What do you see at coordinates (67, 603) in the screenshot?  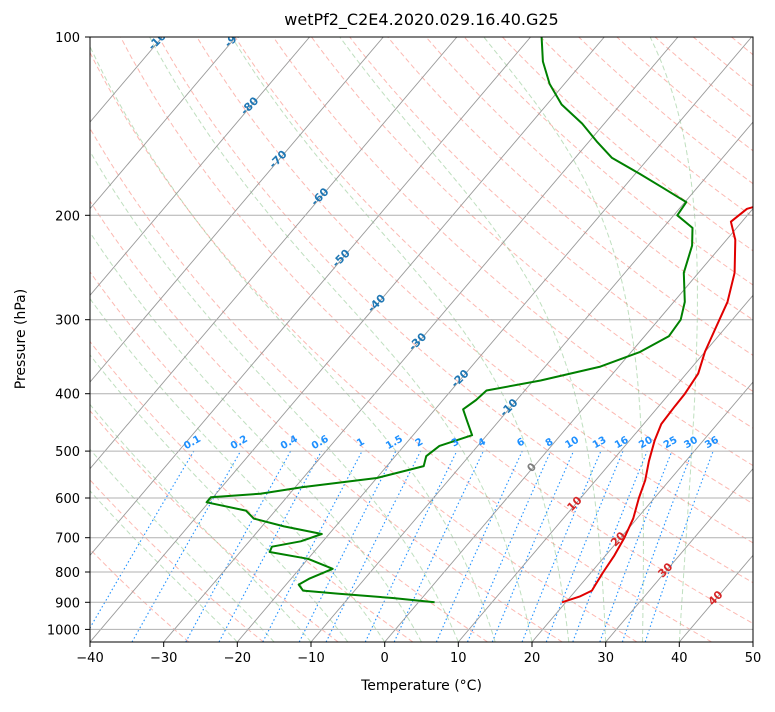 I see `y-tick-label: 900` at bounding box center [67, 603].